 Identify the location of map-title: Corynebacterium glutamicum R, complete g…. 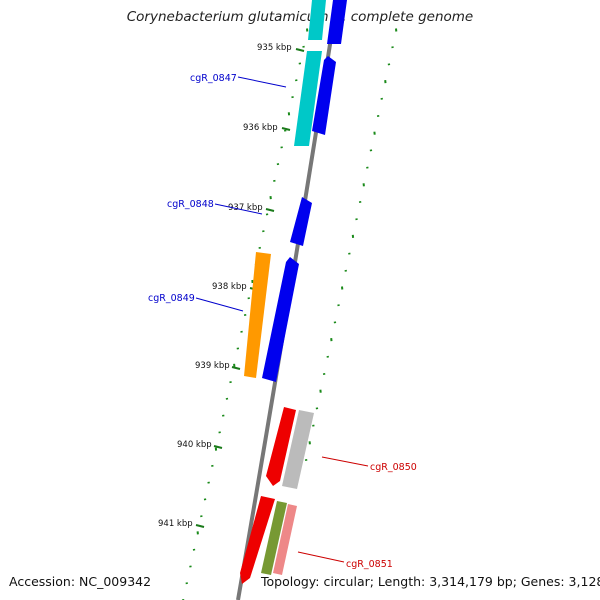
(300, 17).